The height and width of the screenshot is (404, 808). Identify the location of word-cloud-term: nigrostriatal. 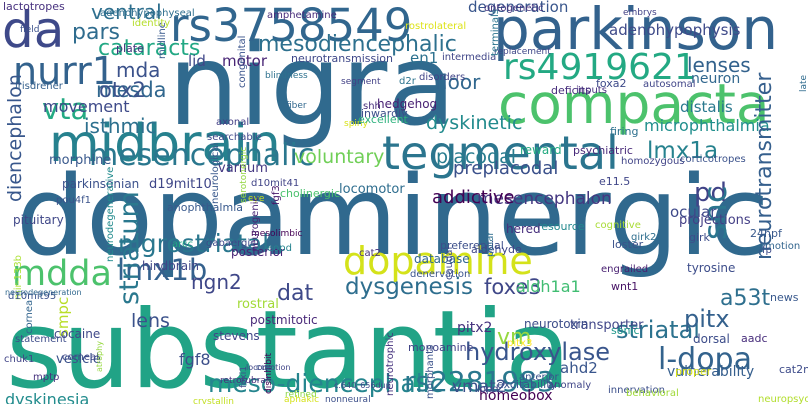
(194, 243).